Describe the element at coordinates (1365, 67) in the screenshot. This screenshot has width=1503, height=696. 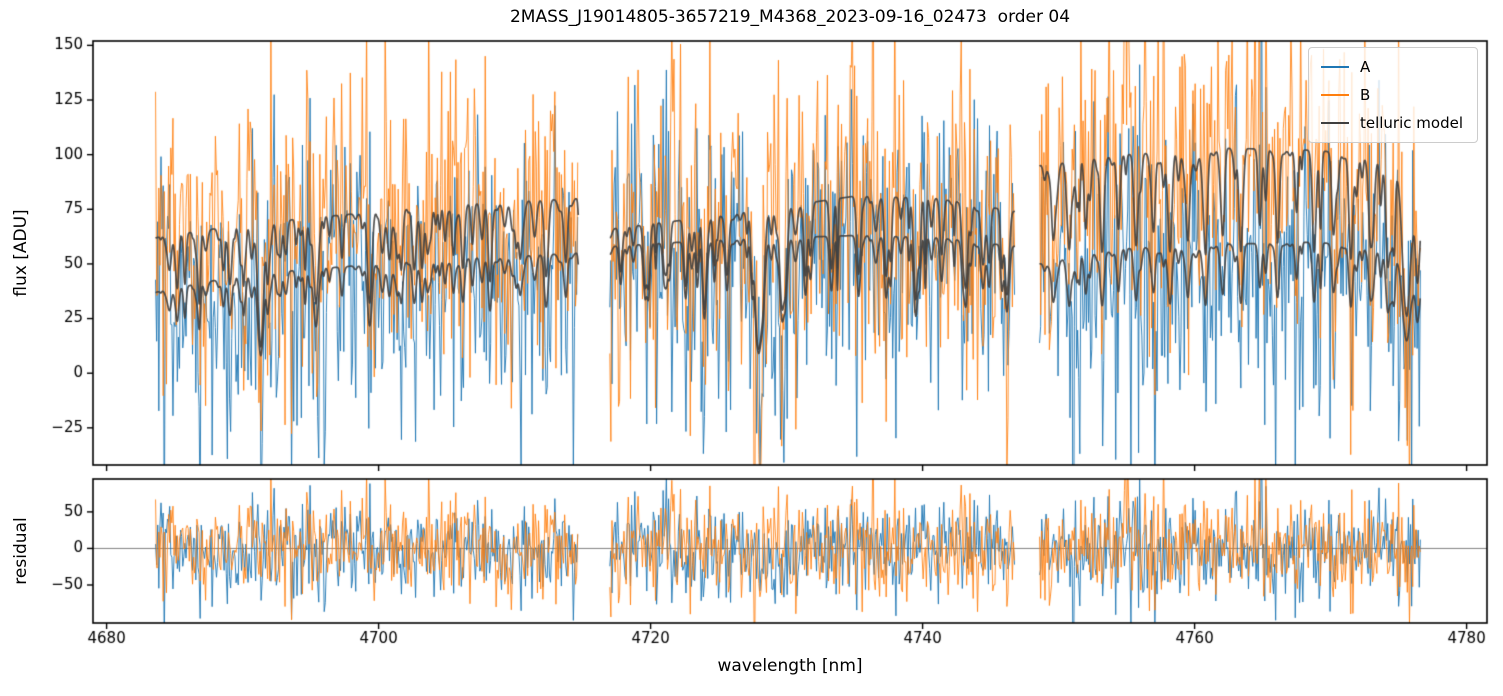
I see `legend-label-a: A` at that location.